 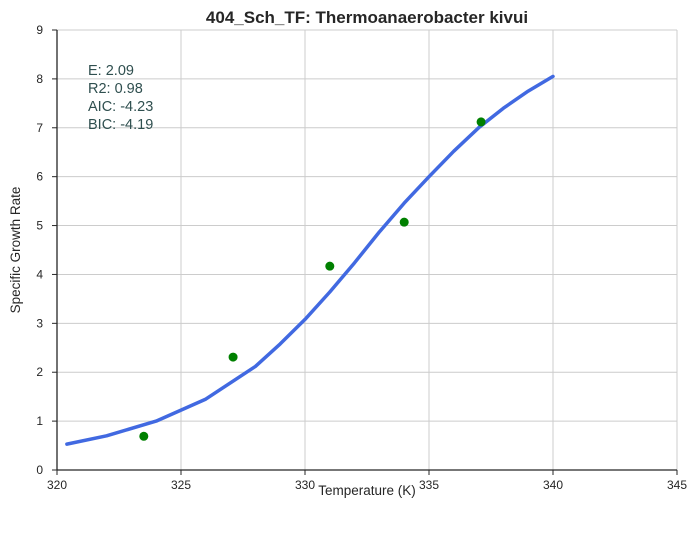 I want to click on stats-box: E: 2.09 R2: 0.98 AIC: -4.23 BIC: -4.19, so click(x=120, y=98).